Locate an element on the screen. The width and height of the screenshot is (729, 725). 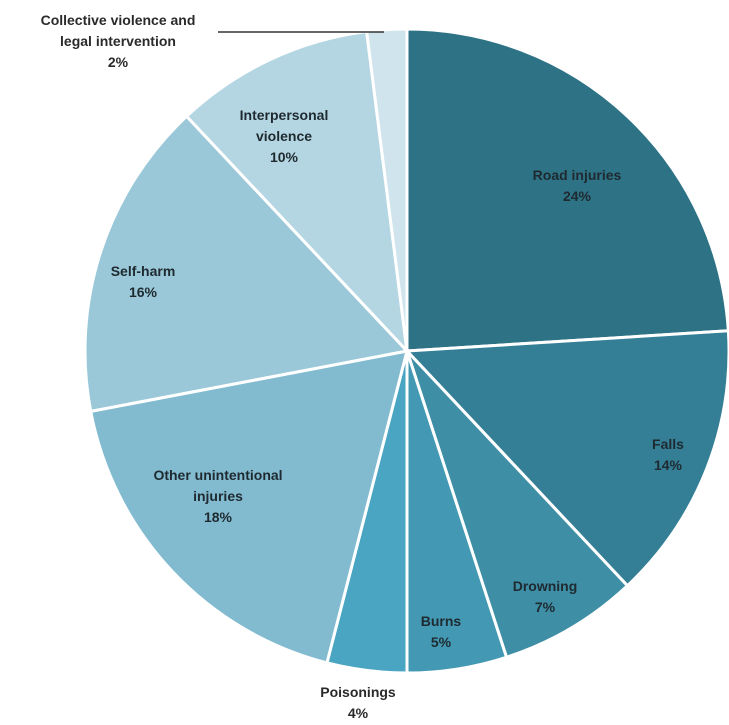
label-name: Poisonings is located at coordinates (358, 692).